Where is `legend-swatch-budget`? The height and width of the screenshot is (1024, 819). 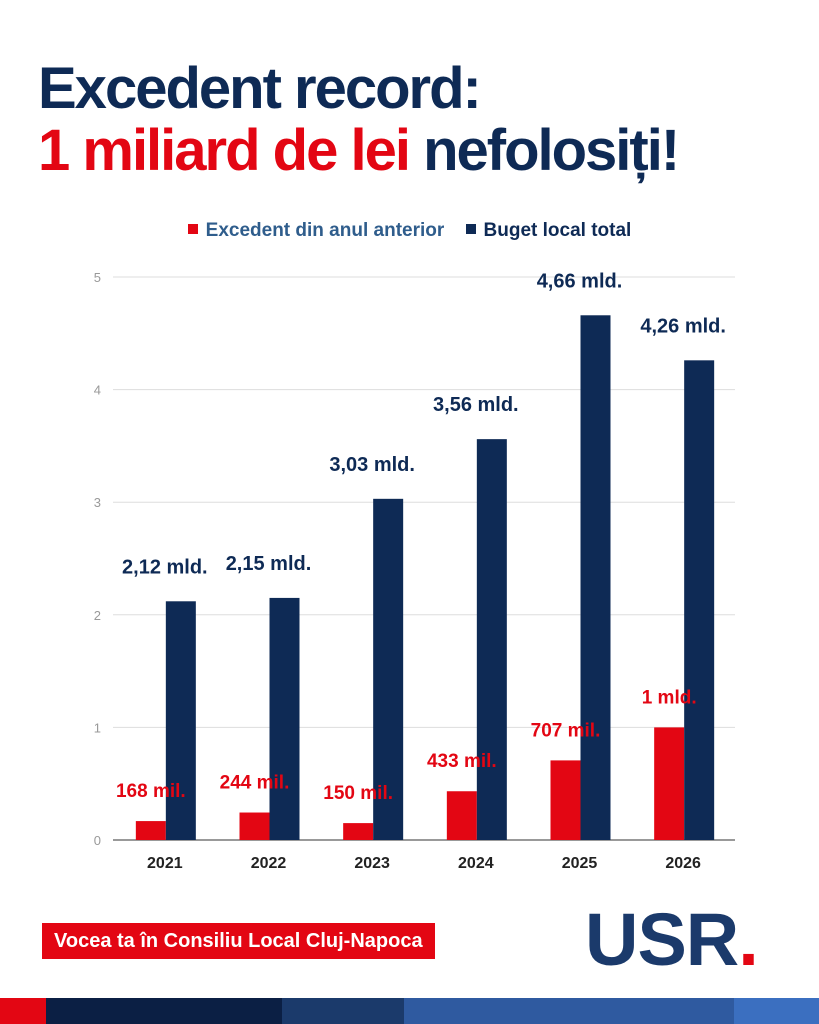 legend-swatch-budget is located at coordinates (470, 229).